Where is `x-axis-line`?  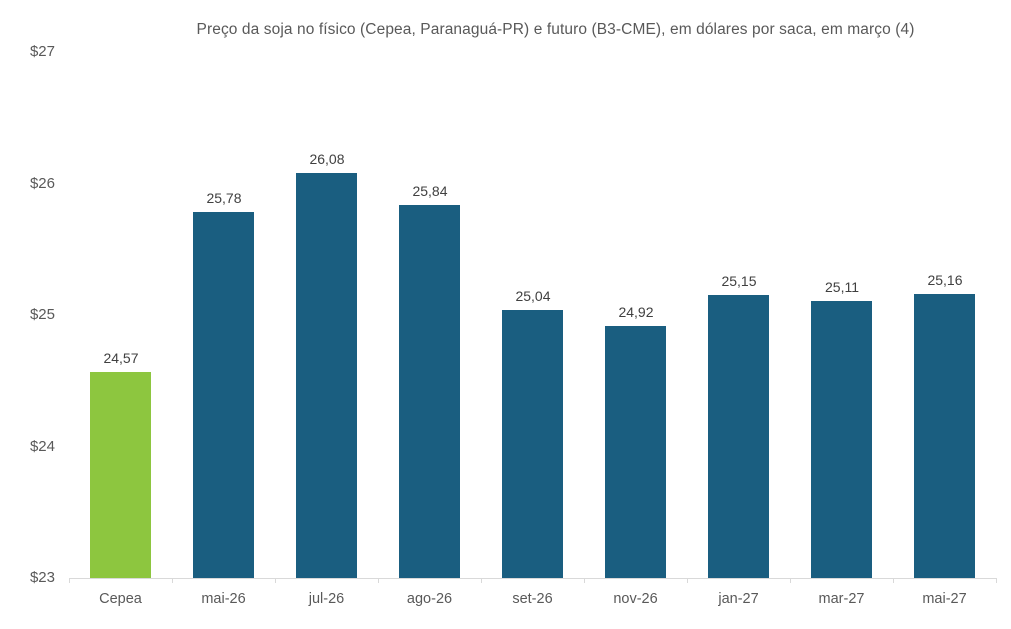
x-axis-line is located at coordinates (532, 578).